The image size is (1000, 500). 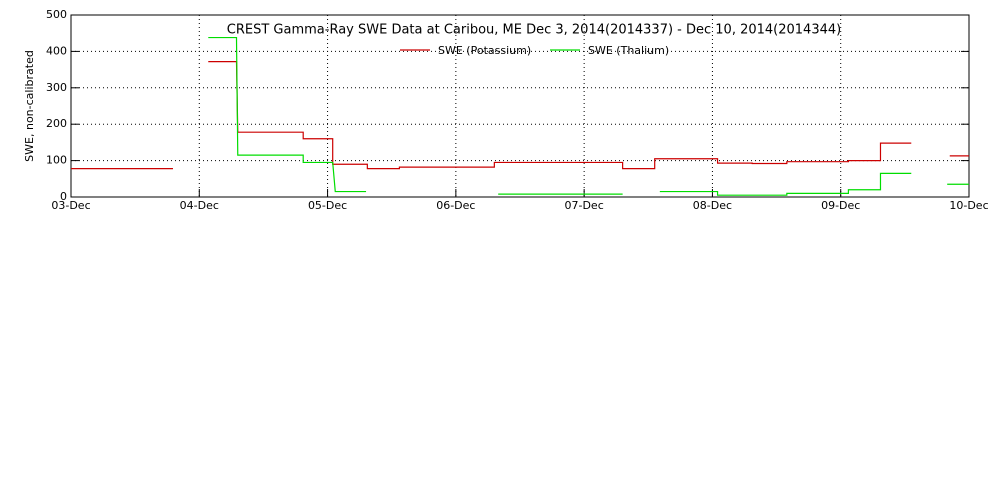 I want to click on legend-label: SWE (Potassium), so click(x=484, y=50).